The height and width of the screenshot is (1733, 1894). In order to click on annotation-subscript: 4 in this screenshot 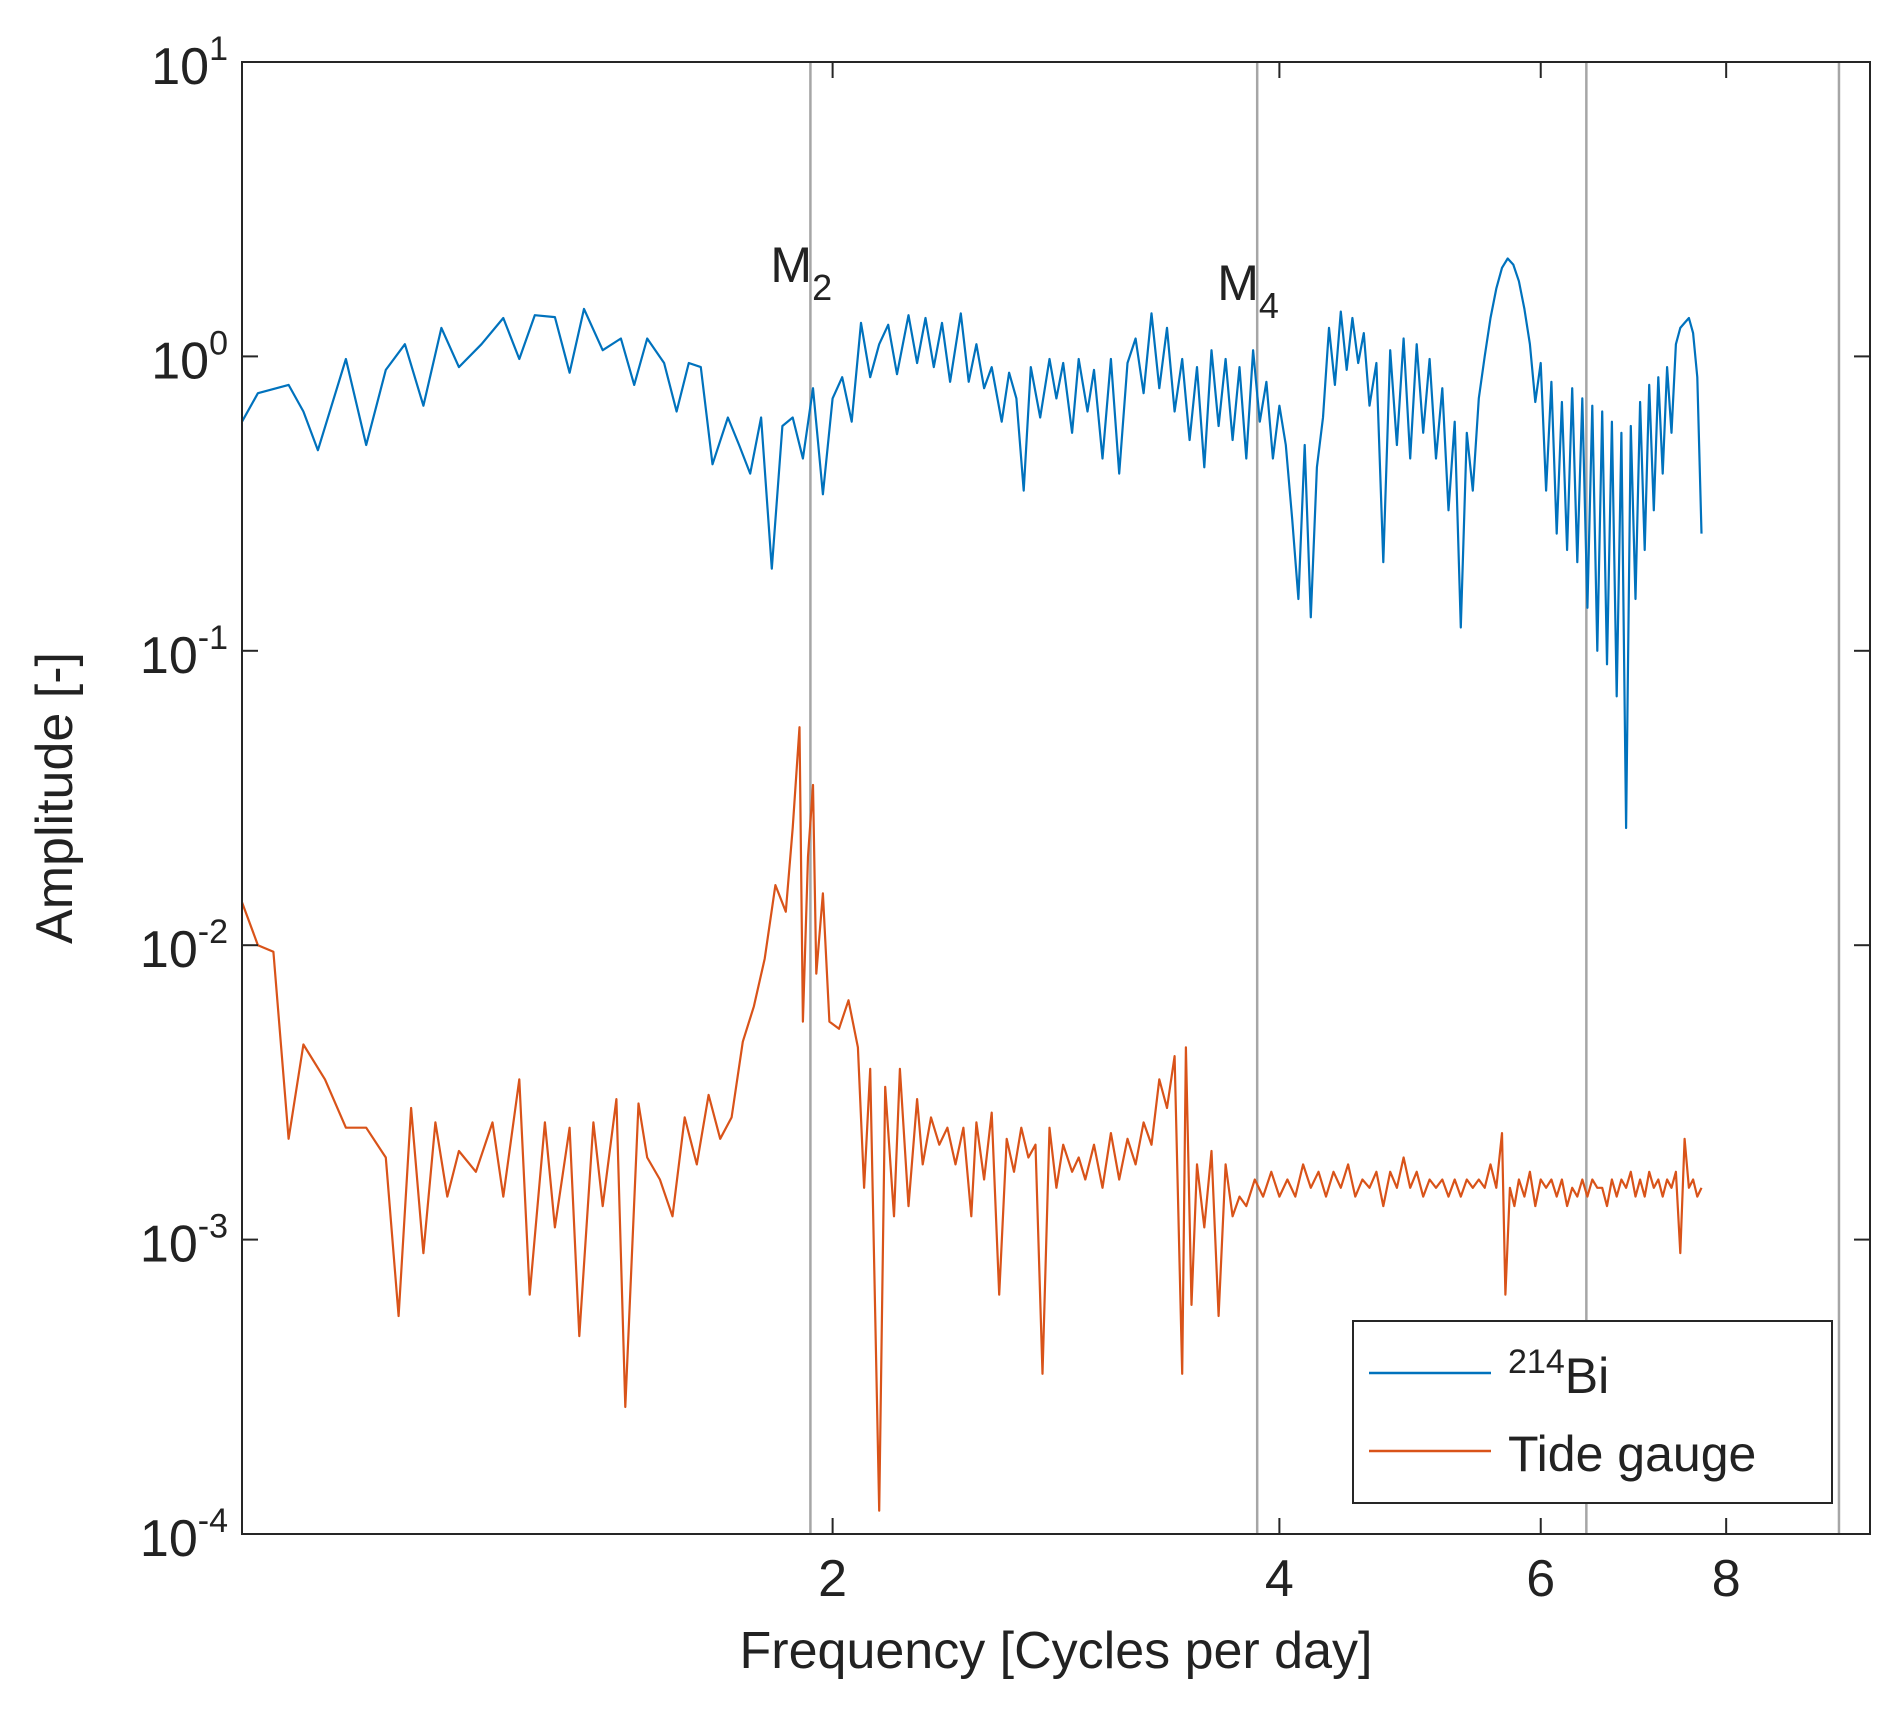, I will do `click(1269, 305)`.